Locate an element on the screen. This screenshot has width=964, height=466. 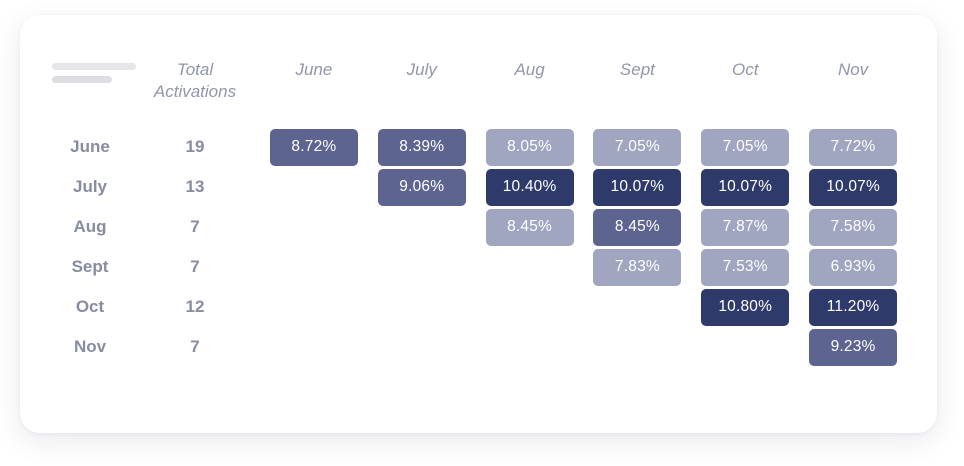
heatmap-cell-sept-sept: 7.83% is located at coordinates (637, 267).